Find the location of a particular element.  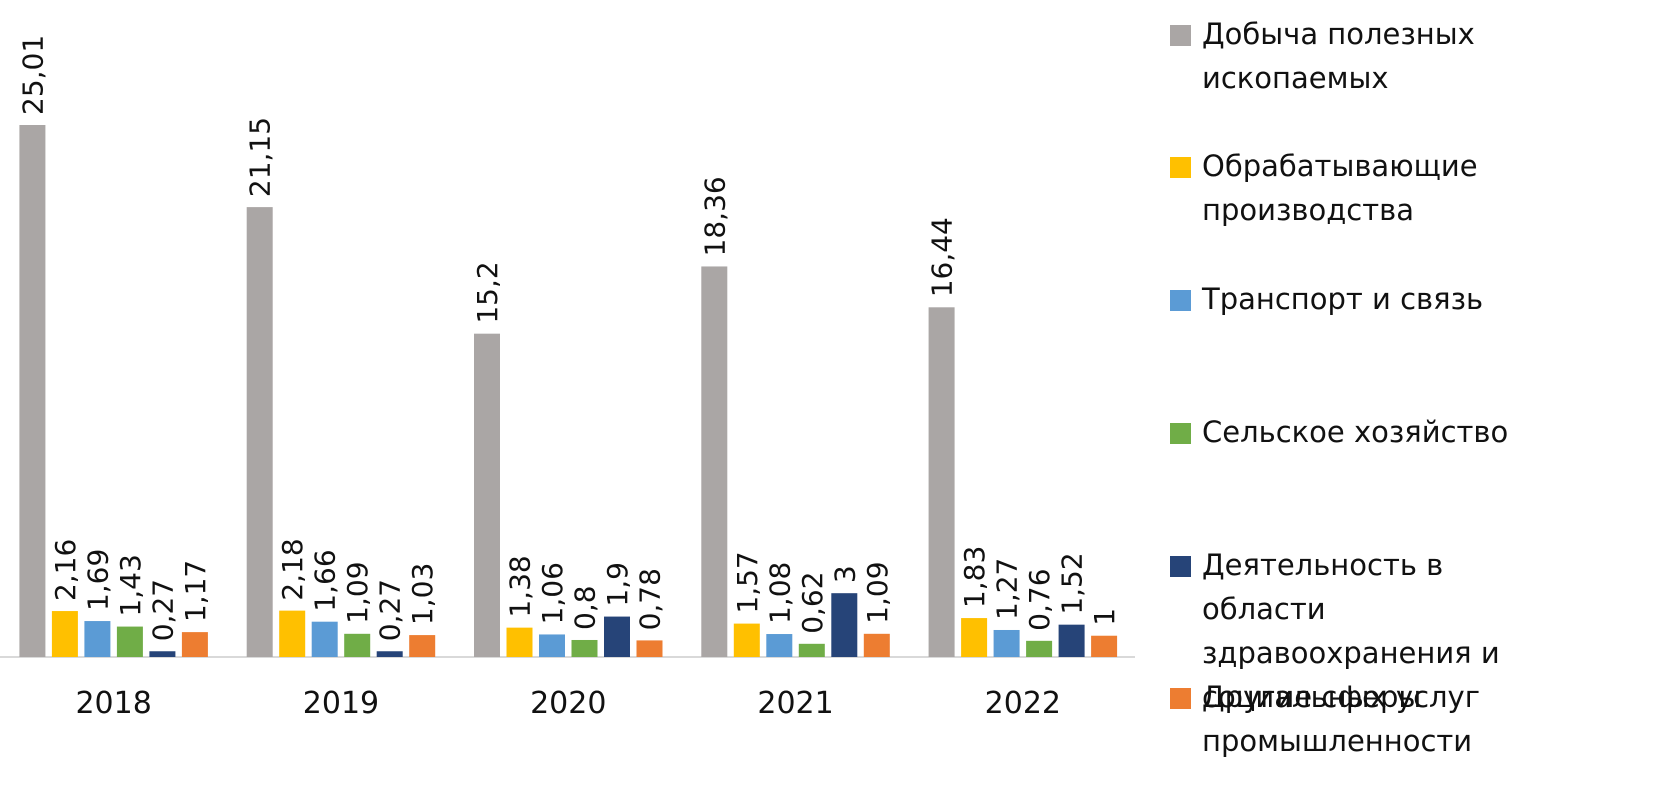

value-label: 1,66 is located at coordinates (325, 580).